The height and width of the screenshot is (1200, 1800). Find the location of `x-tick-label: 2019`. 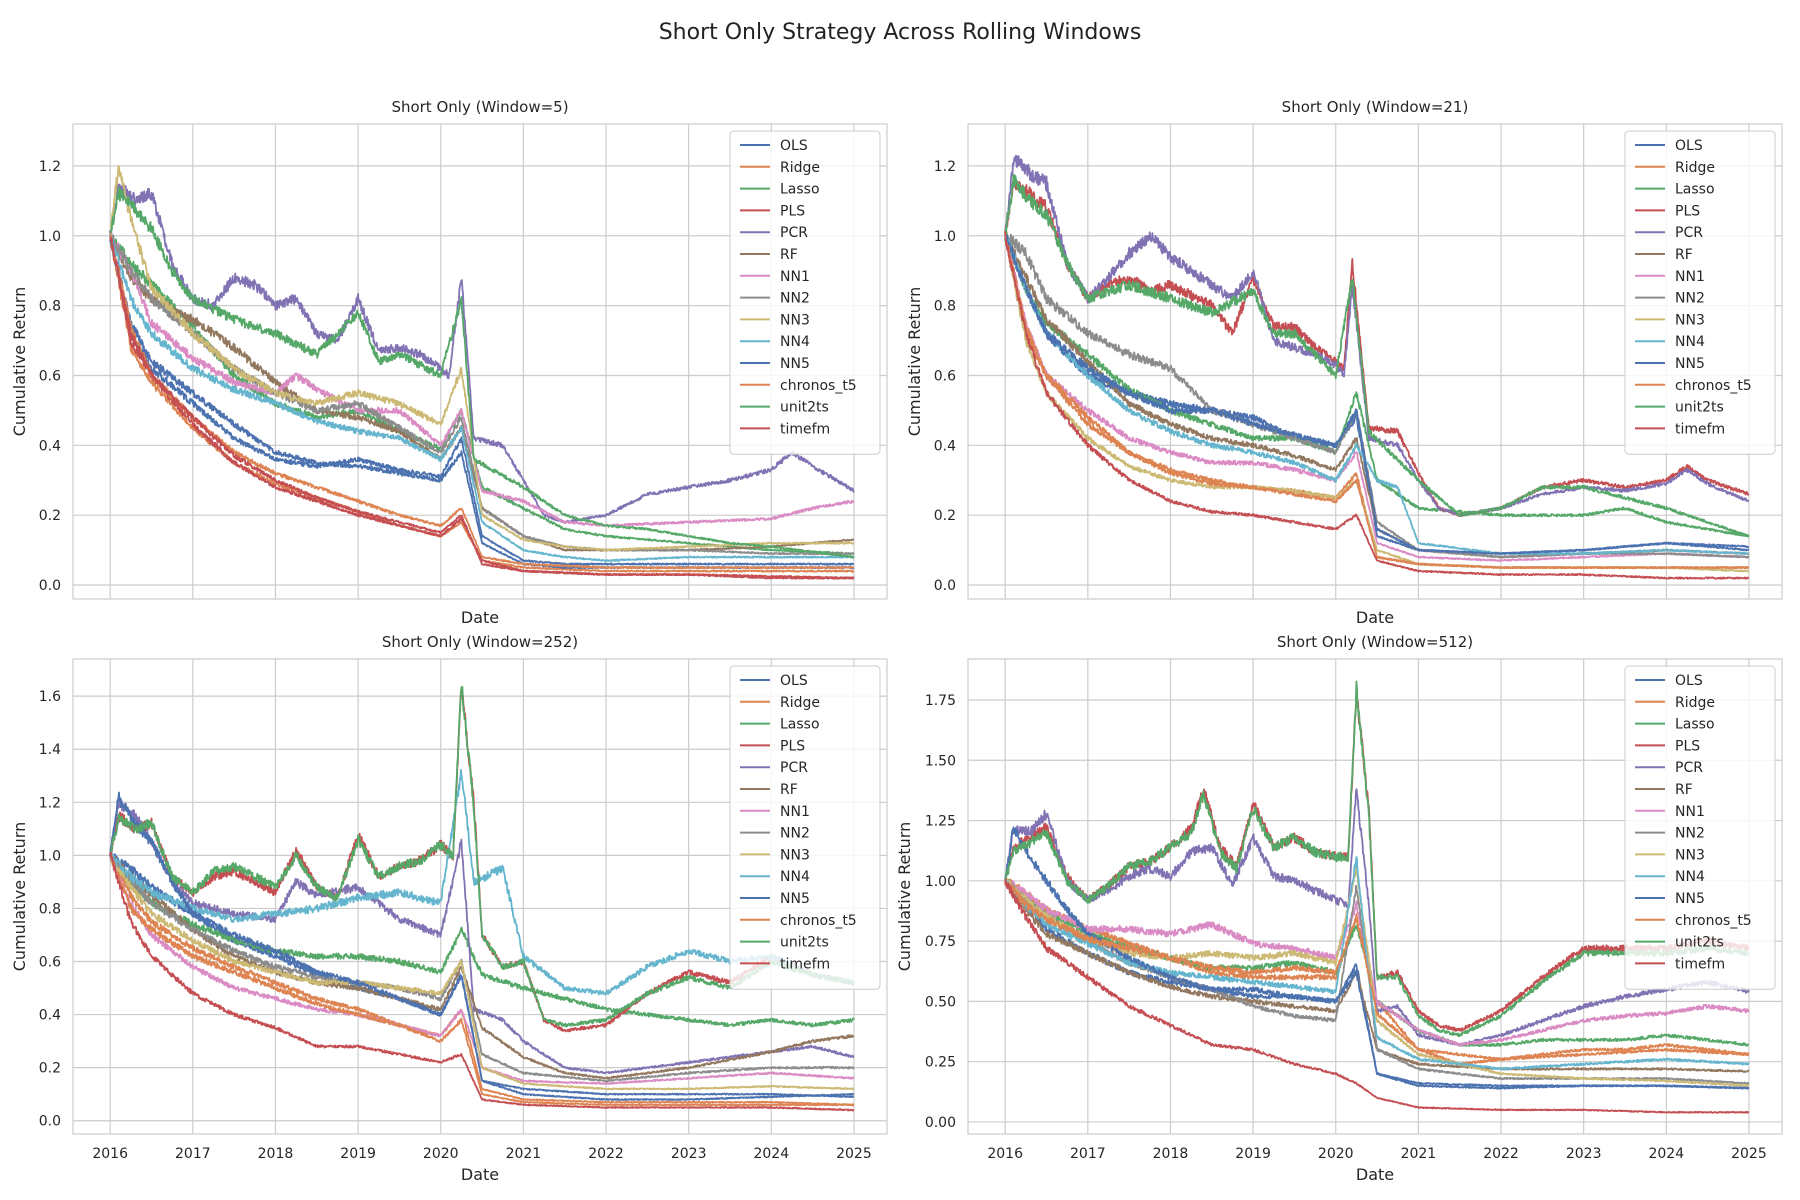

x-tick-label: 2019 is located at coordinates (1253, 1154).